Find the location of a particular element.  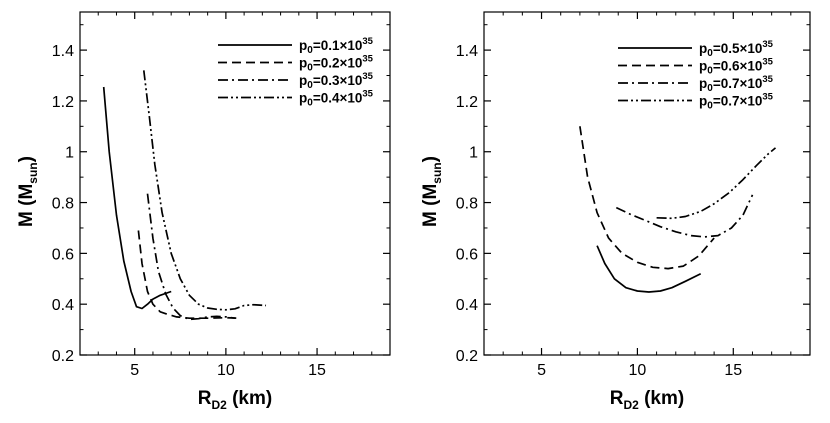

legend-label: p0=0.6×1035 is located at coordinates (736, 67).